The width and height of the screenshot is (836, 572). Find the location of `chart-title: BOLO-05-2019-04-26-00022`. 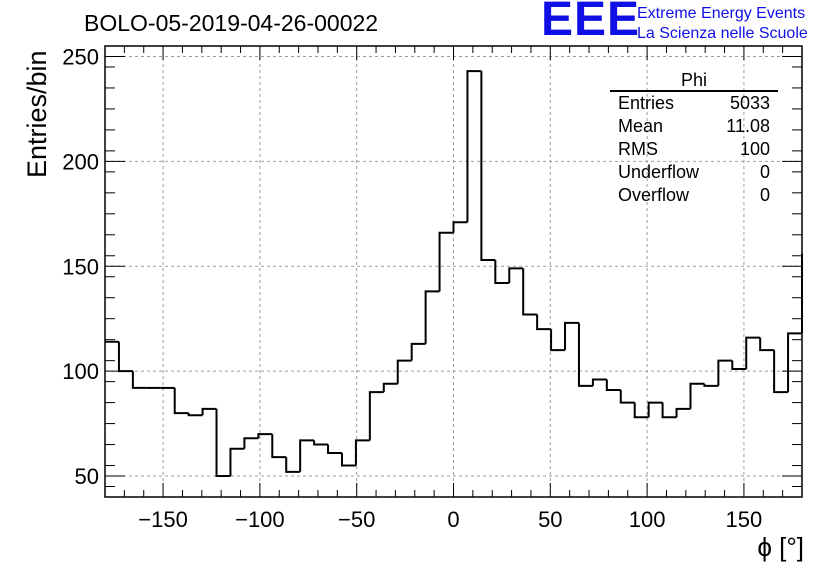

chart-title: BOLO-05-2019-04-26-00022 is located at coordinates (231, 23).